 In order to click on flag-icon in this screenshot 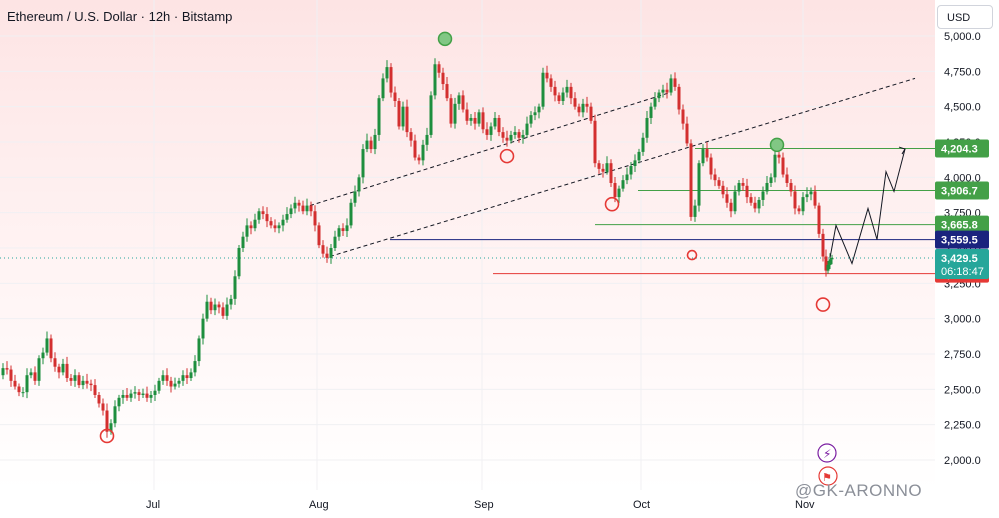, I will do `click(828, 476)`.